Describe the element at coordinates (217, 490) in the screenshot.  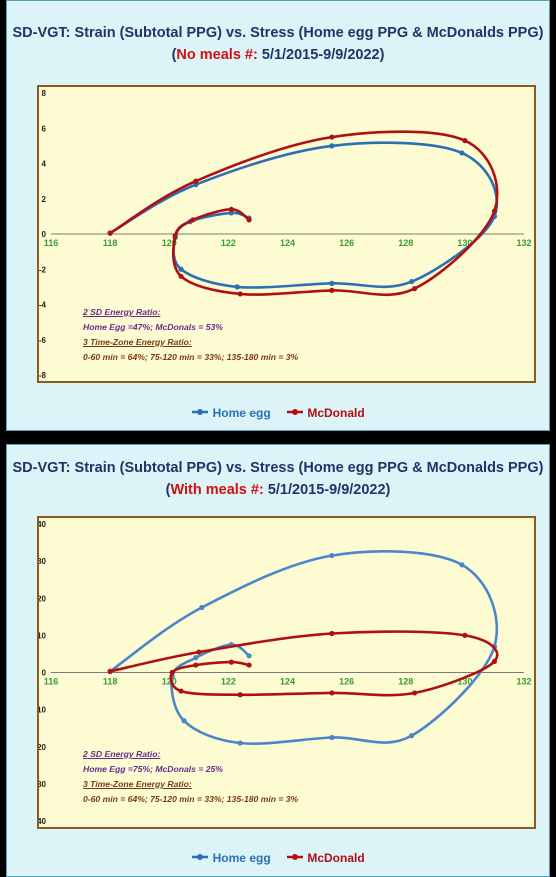
I see `subtitle-red: With meals #:` at that location.